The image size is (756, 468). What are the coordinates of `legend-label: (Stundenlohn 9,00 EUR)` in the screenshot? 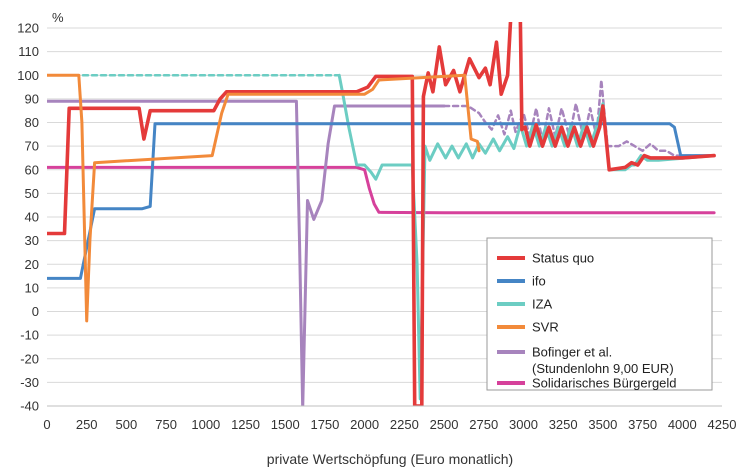 It's located at (603, 368).